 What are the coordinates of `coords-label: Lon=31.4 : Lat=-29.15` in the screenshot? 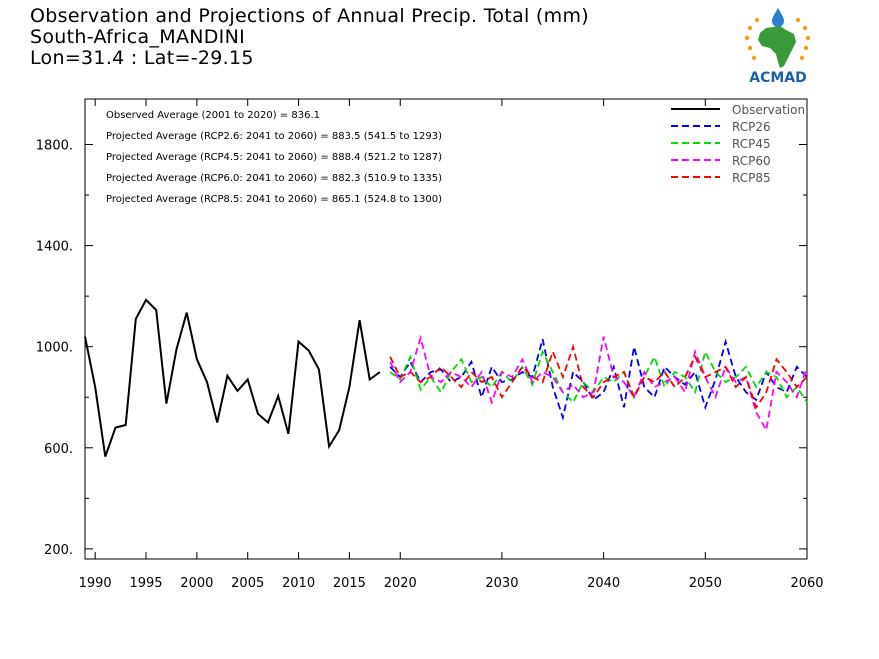 It's located at (142, 58).